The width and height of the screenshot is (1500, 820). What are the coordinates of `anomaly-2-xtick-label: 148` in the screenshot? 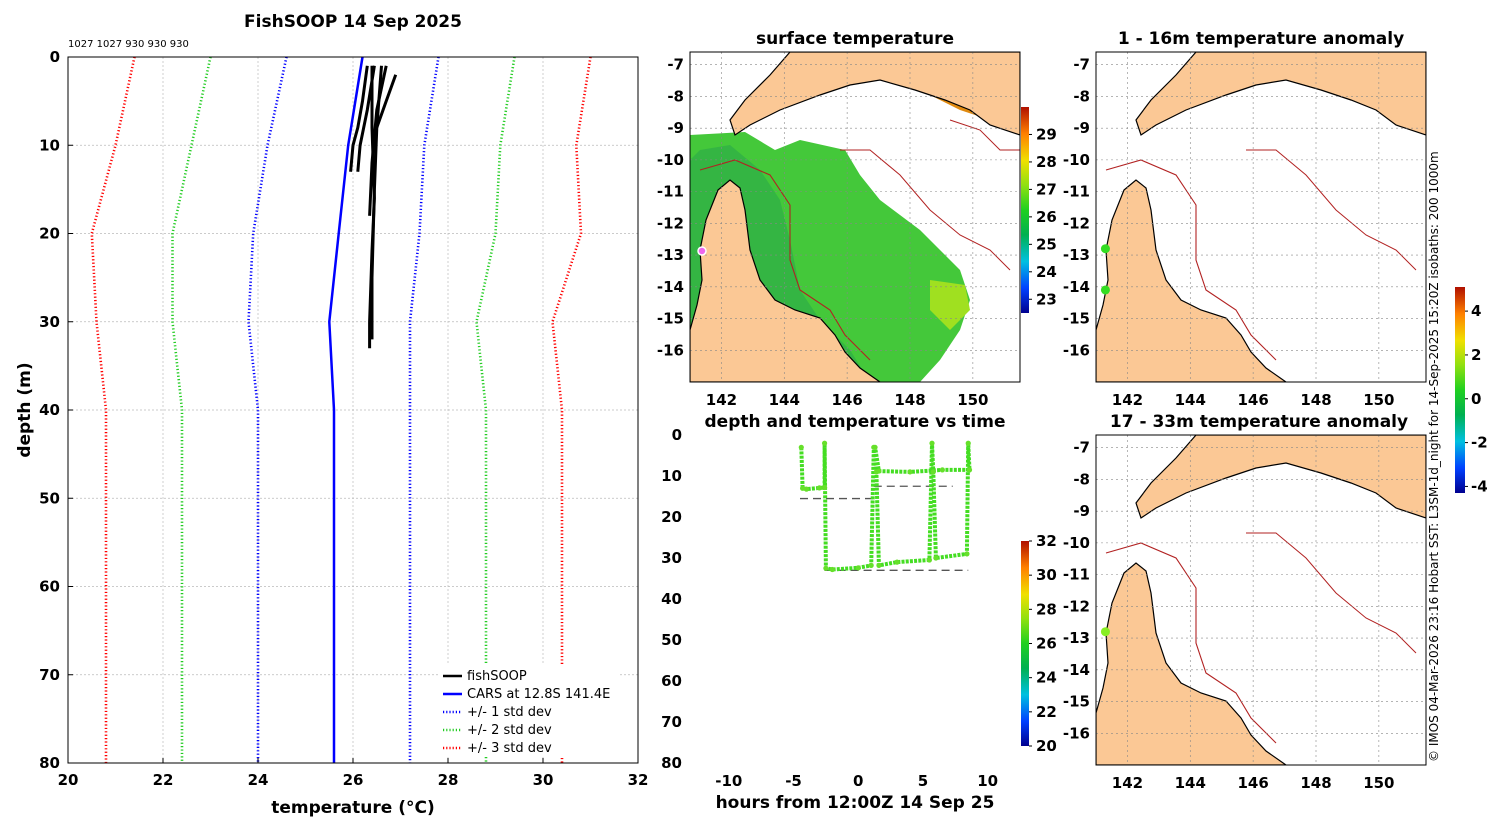 It's located at (1315, 783).